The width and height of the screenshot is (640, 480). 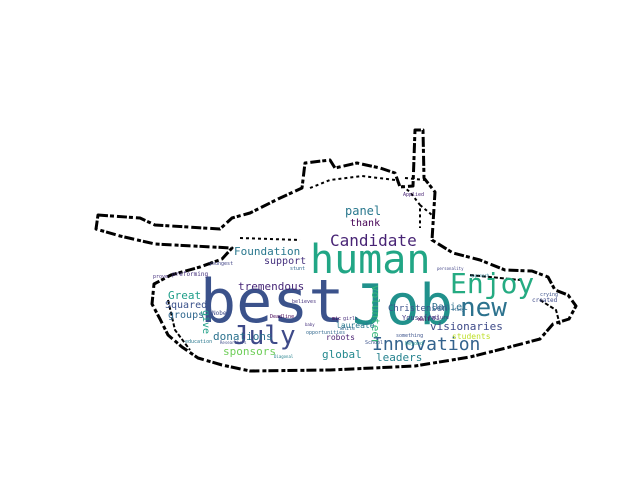 I want to click on word-candidate: Candidate, so click(x=373, y=240).